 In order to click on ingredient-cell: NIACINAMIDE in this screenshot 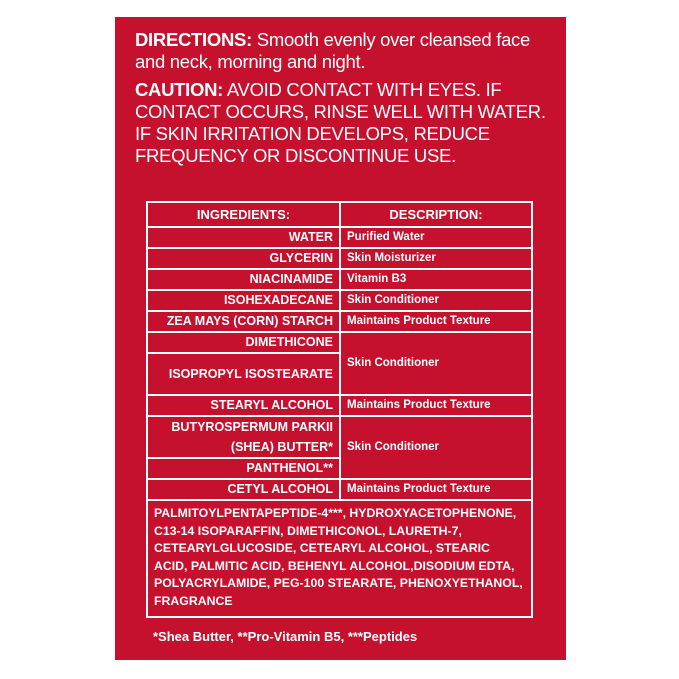, I will do `click(243, 279)`.